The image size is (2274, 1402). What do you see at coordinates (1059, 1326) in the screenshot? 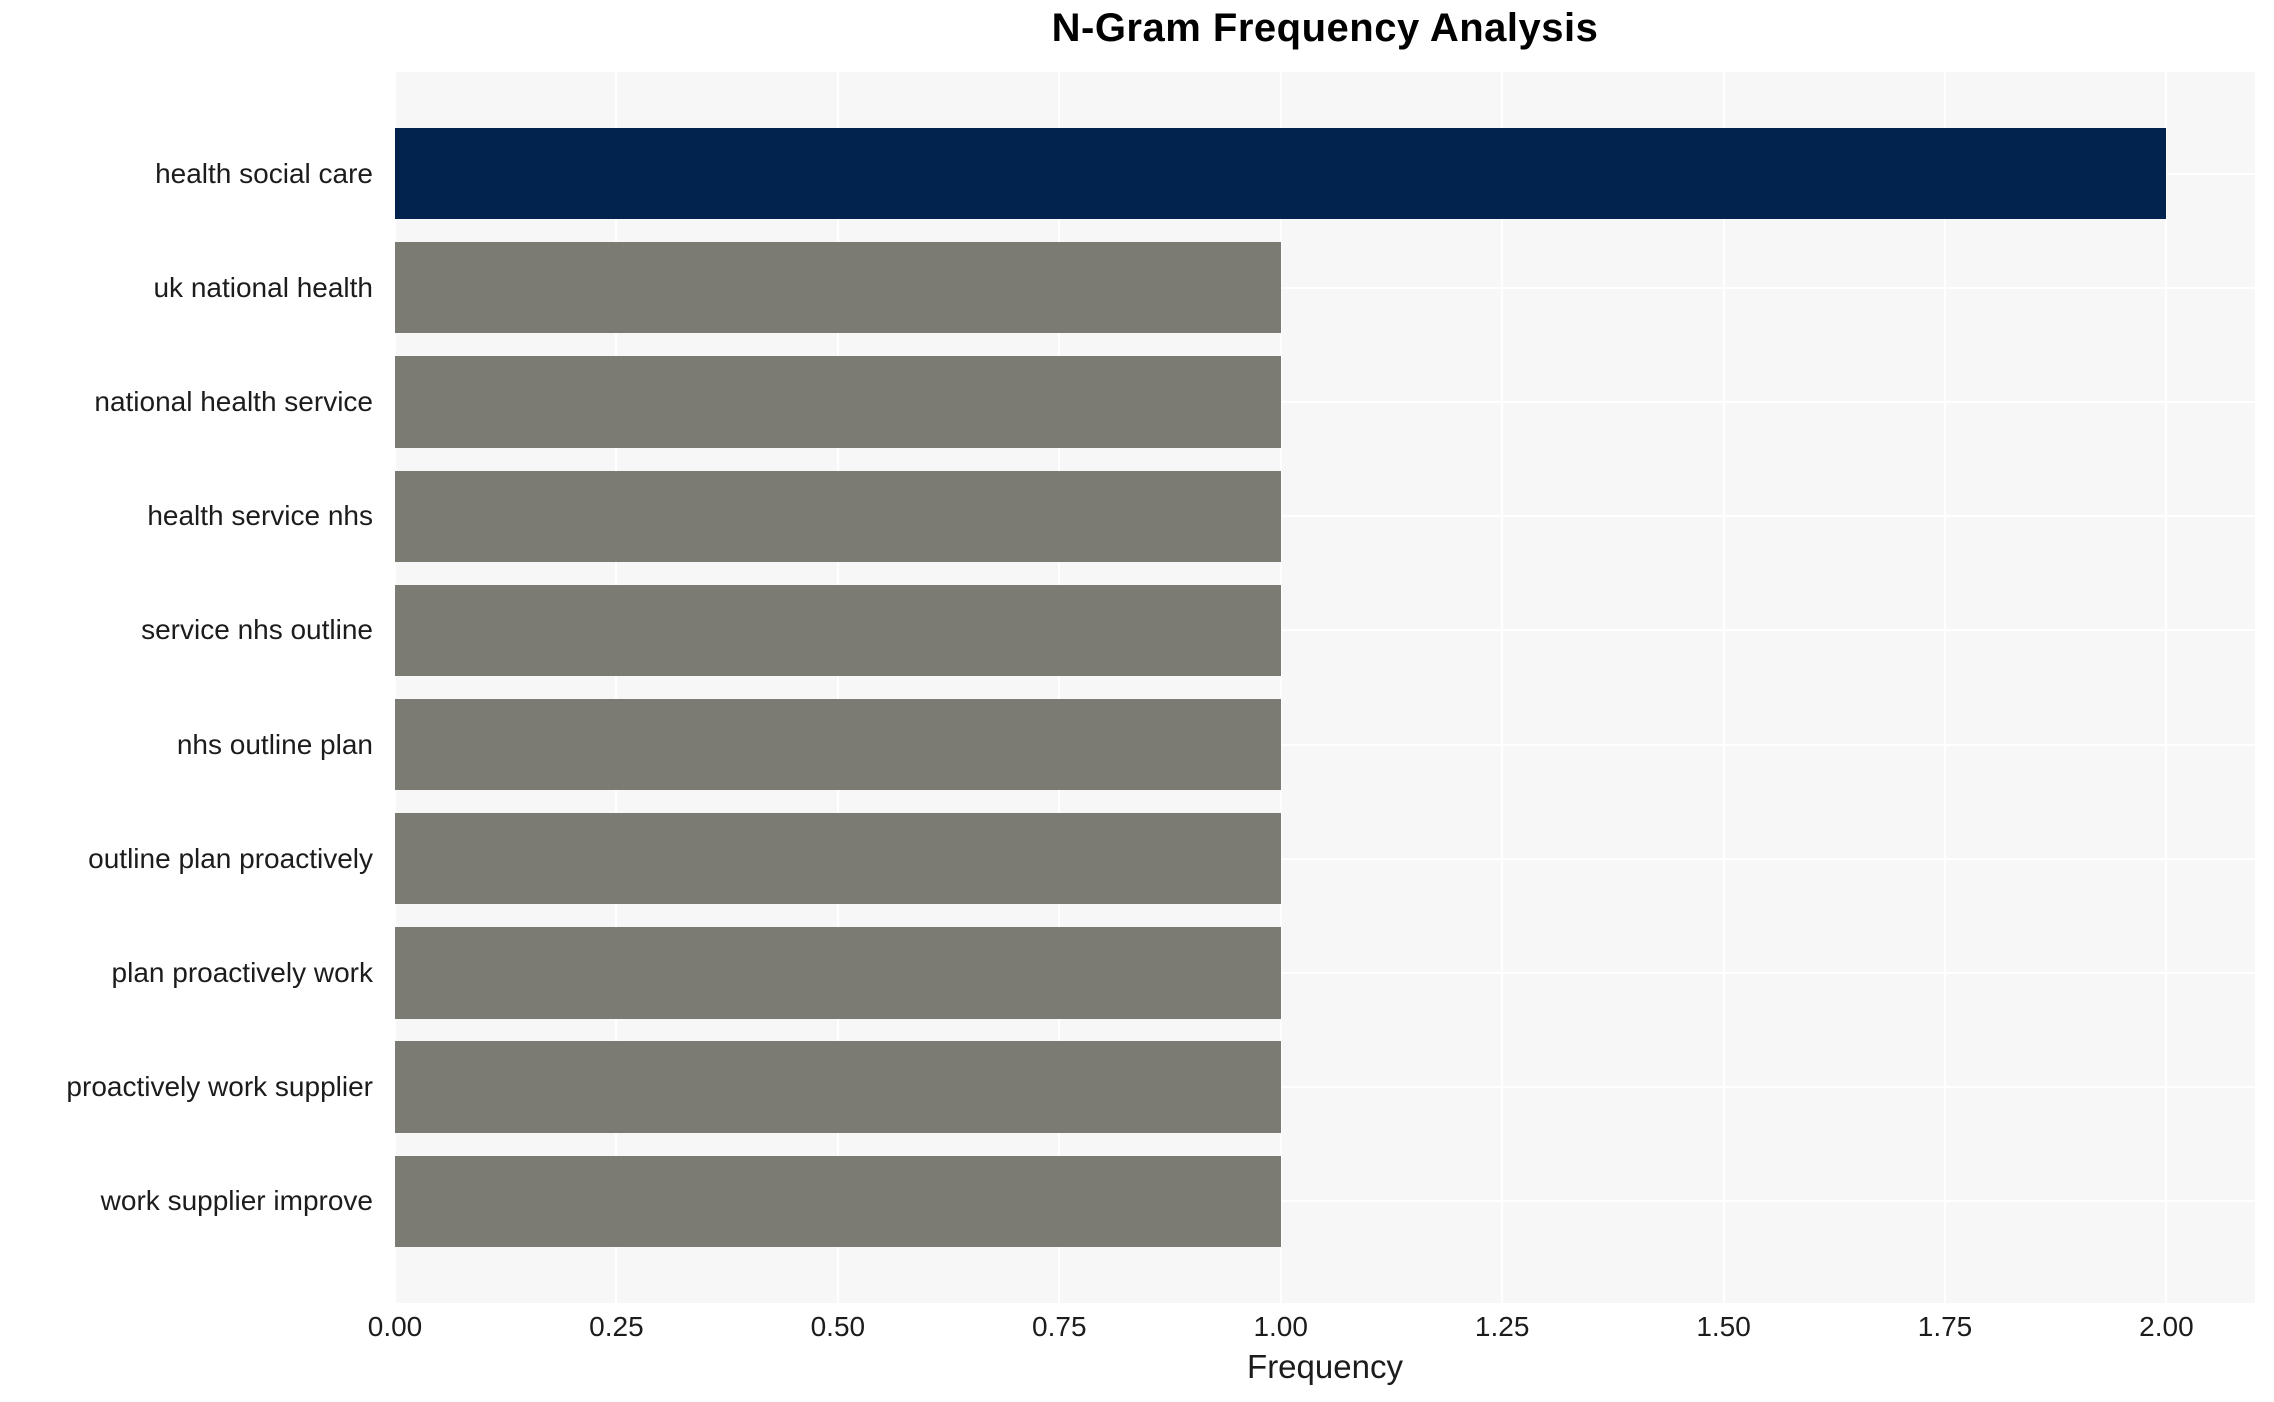
I see `x-tick-label: 0.75` at bounding box center [1059, 1326].